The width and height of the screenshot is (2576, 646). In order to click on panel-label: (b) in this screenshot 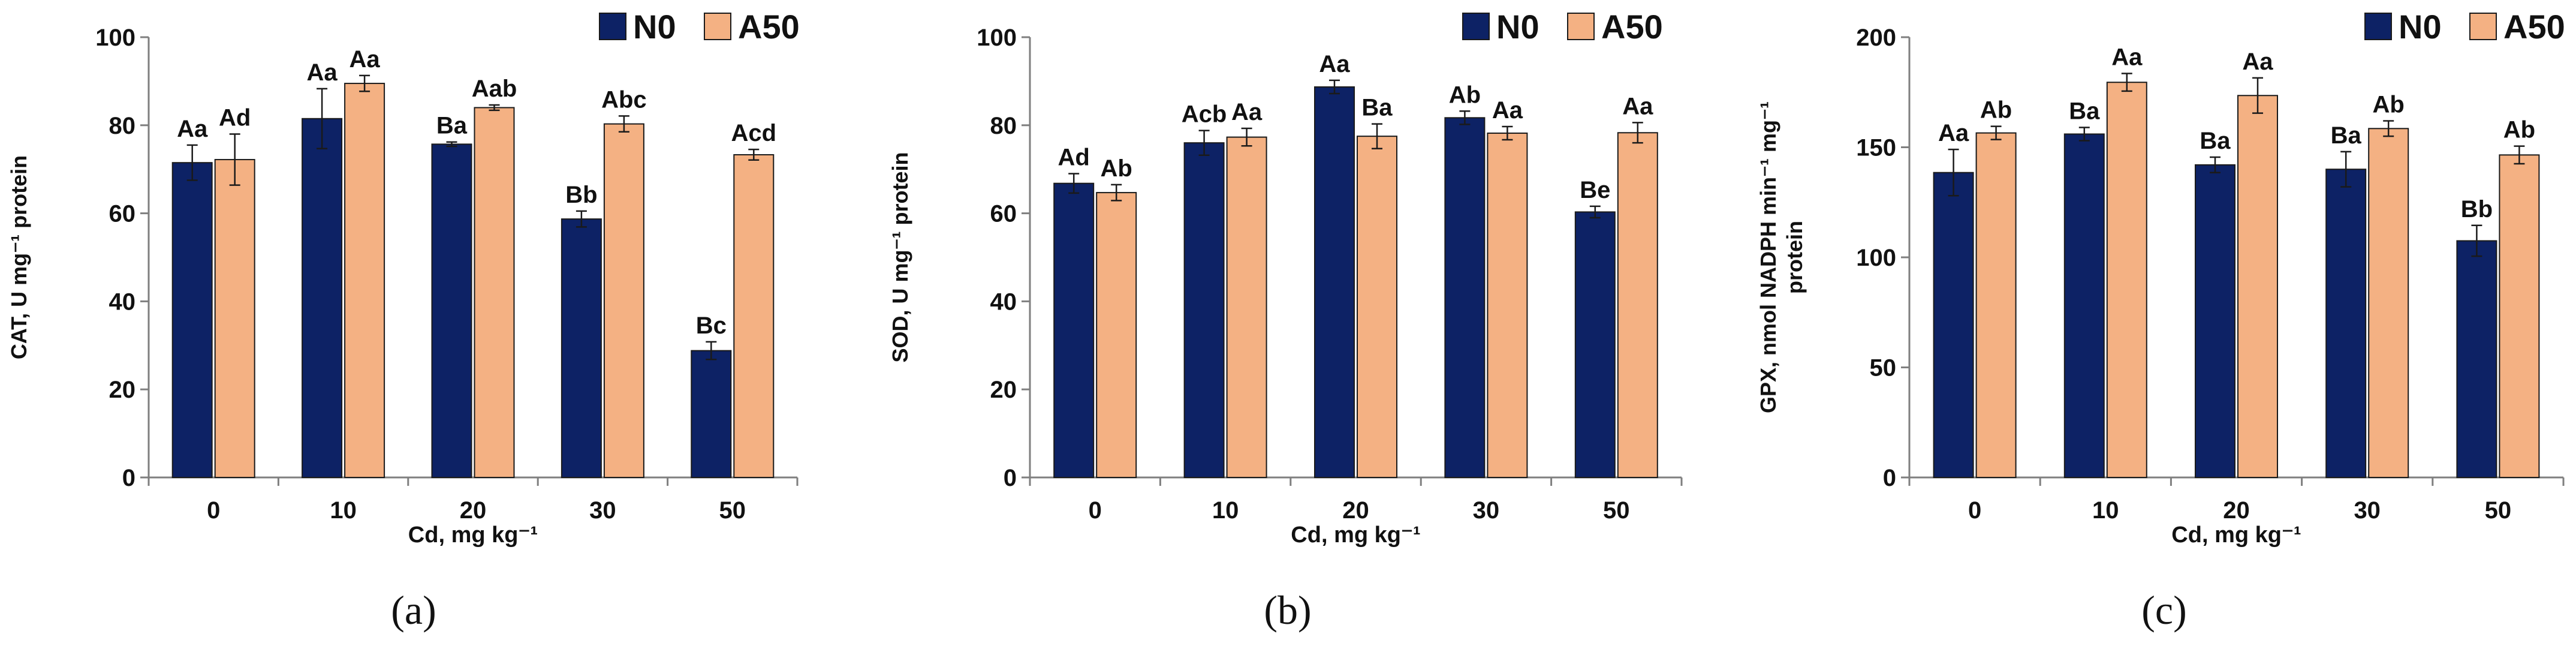, I will do `click(1288, 610)`.